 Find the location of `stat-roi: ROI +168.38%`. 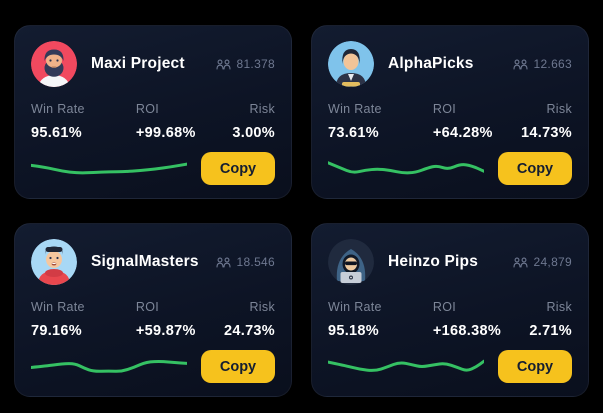

stat-roi: ROI +168.38% is located at coordinates (481, 319).